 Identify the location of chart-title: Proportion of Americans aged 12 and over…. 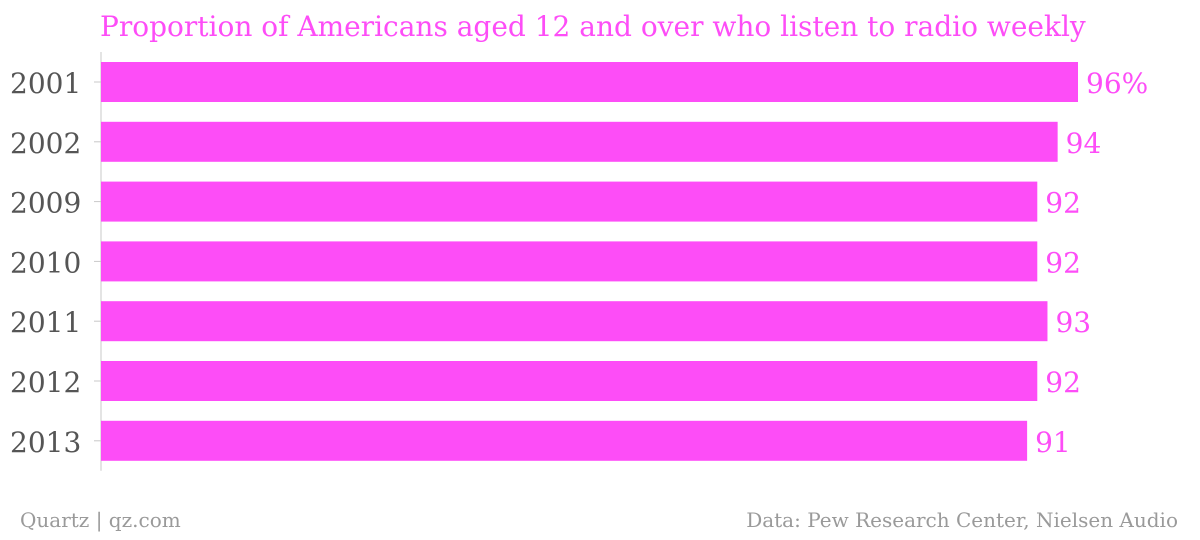
(593, 26).